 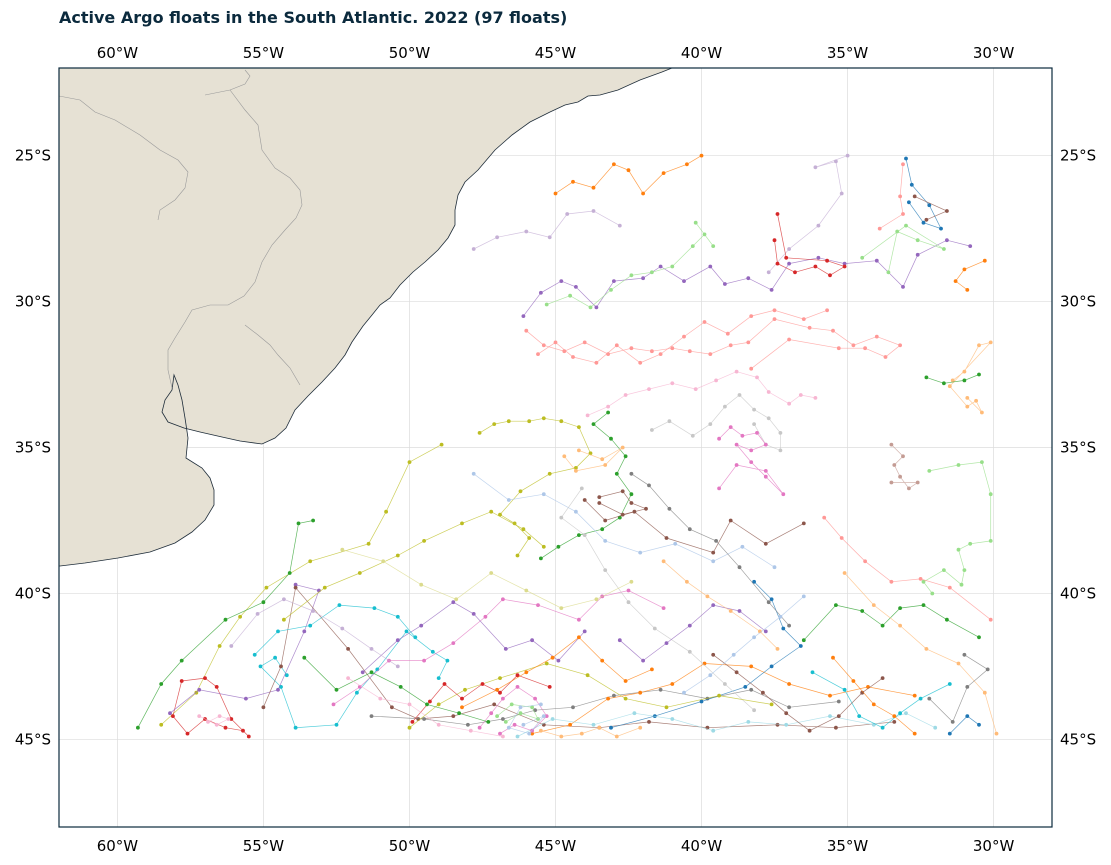 I want to click on lon-tick-label-top: 55°W, so click(x=264, y=53).